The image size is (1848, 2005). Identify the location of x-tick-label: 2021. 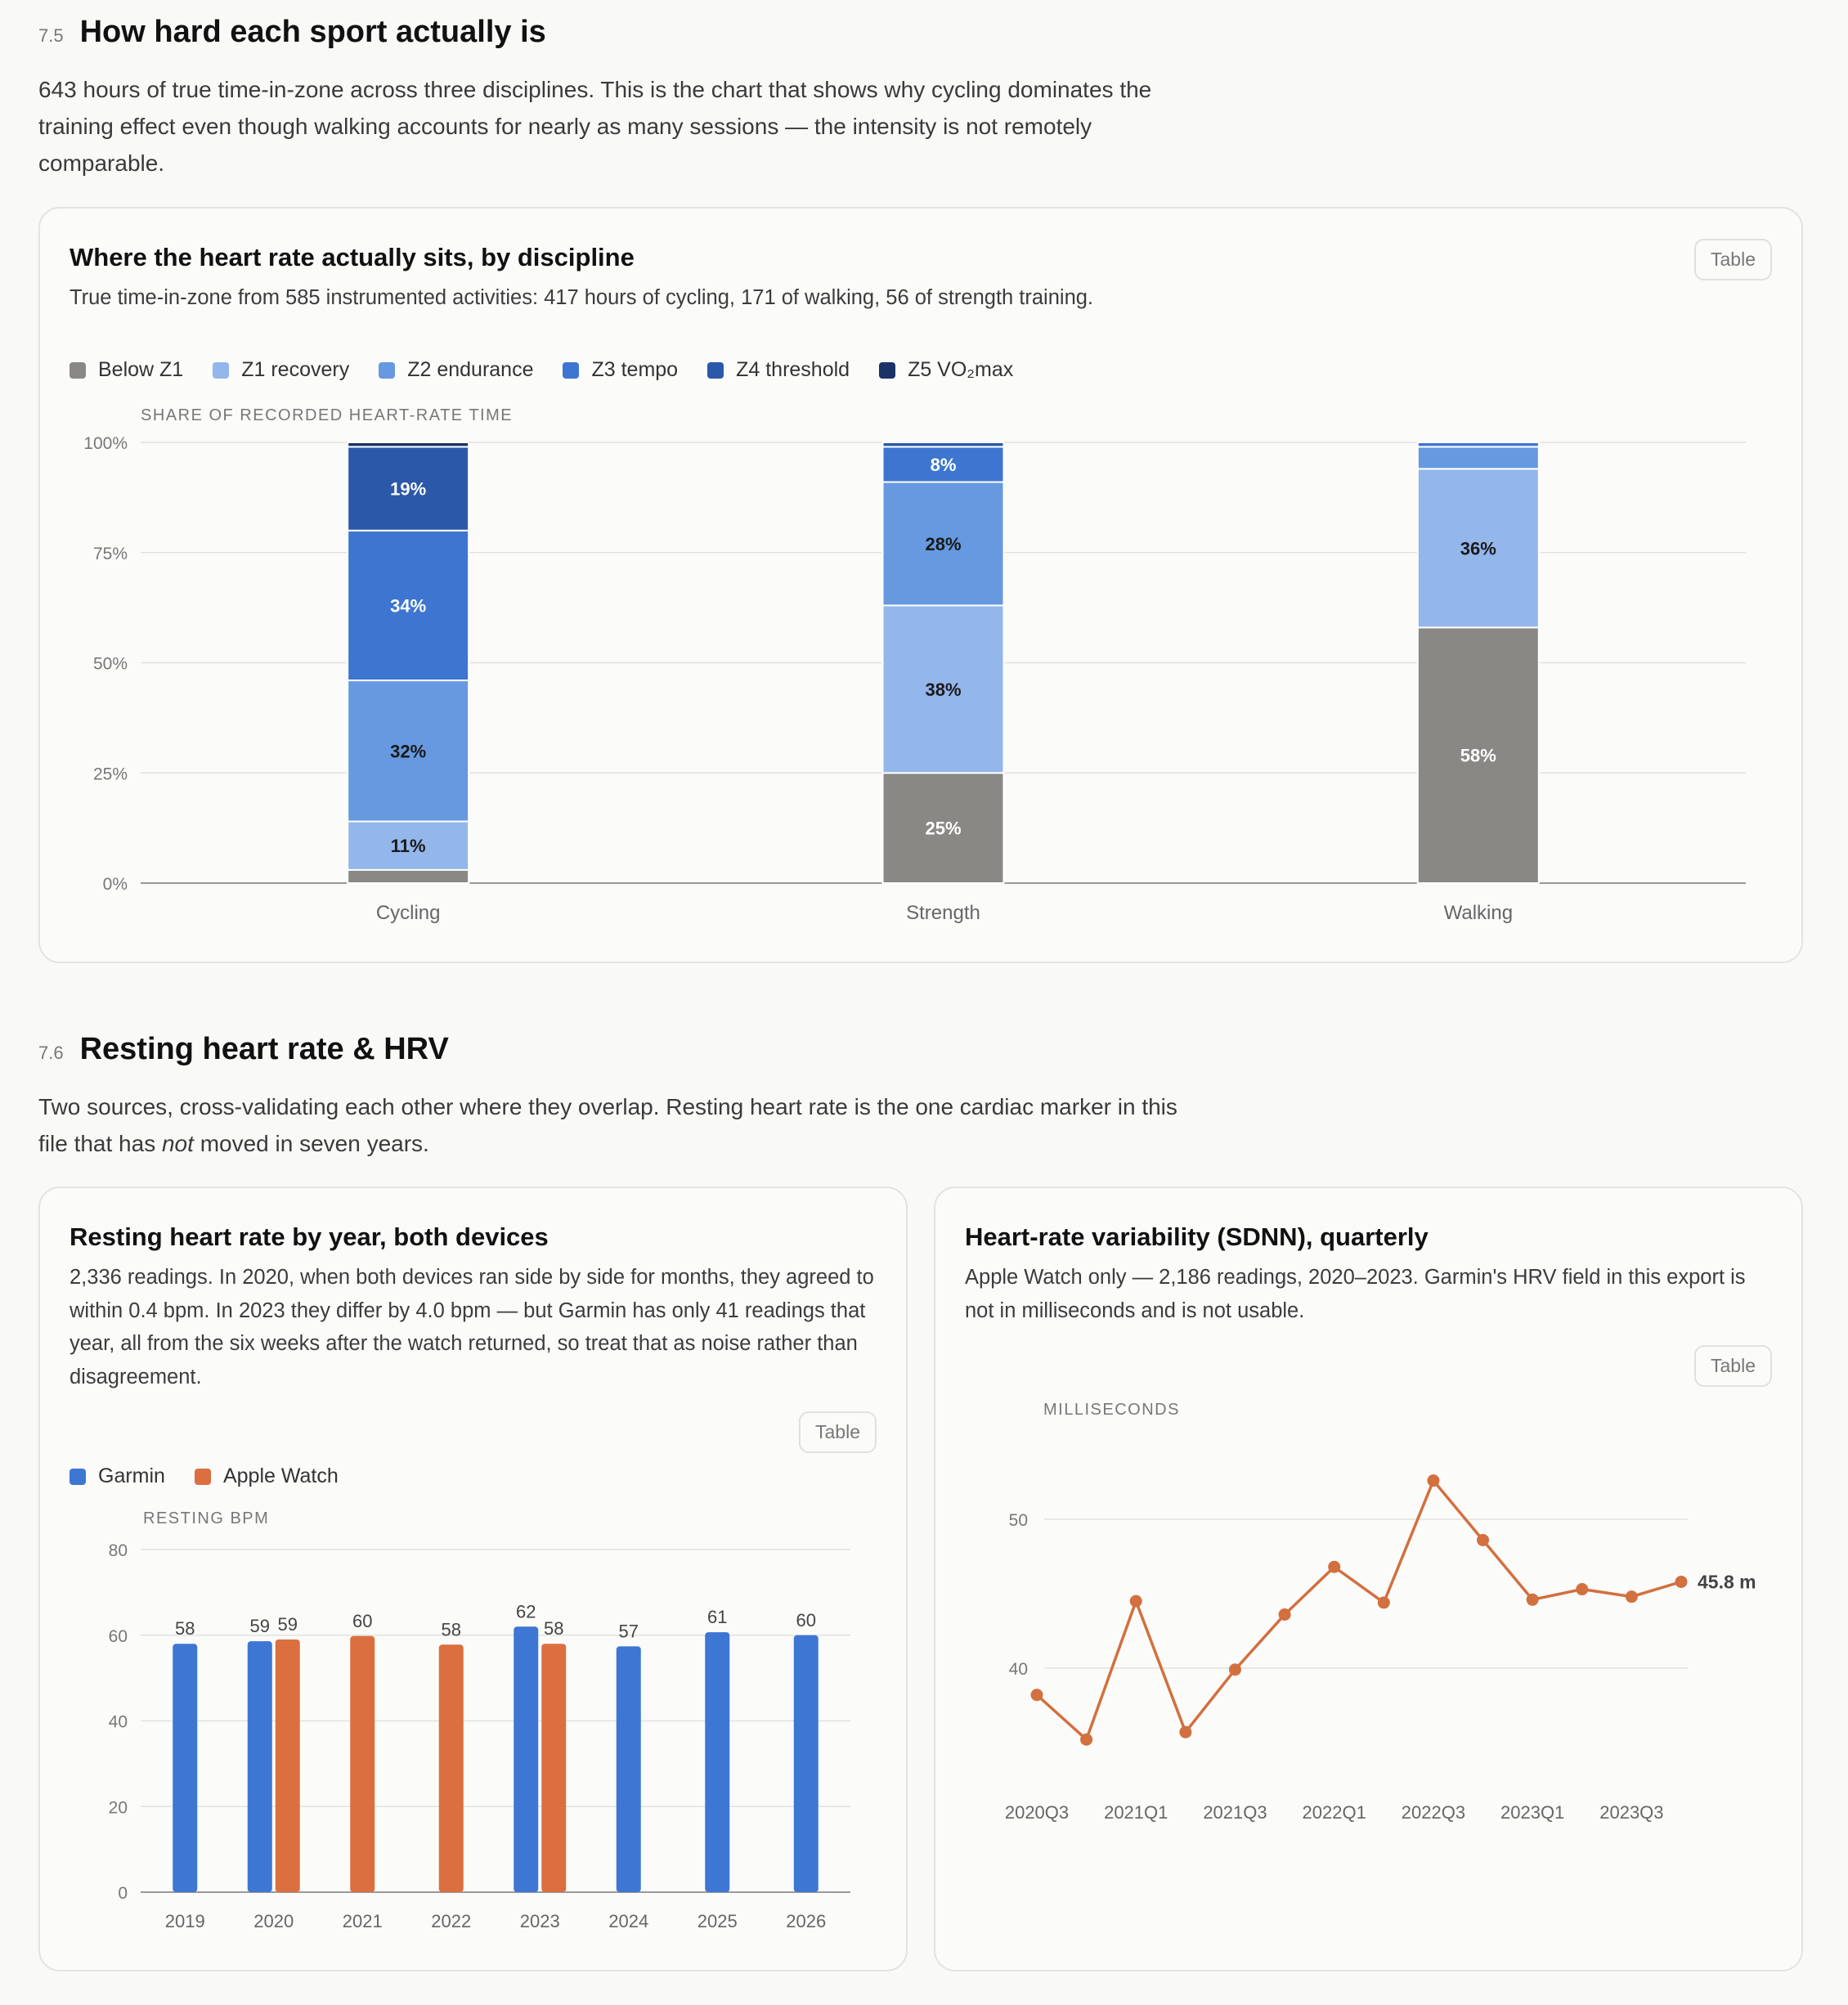
(363, 1921).